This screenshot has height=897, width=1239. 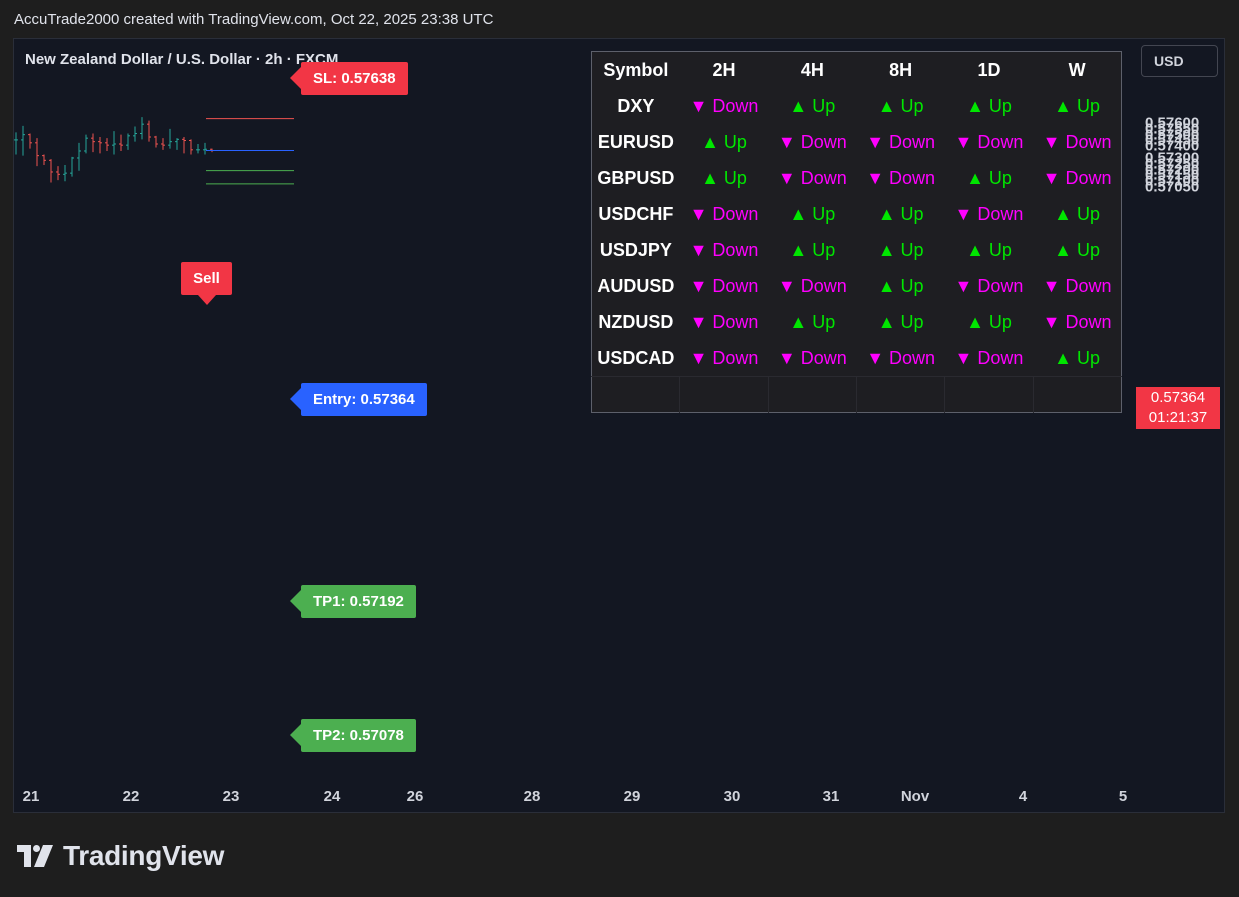 What do you see at coordinates (31, 796) in the screenshot?
I see `time-tick-label: 21` at bounding box center [31, 796].